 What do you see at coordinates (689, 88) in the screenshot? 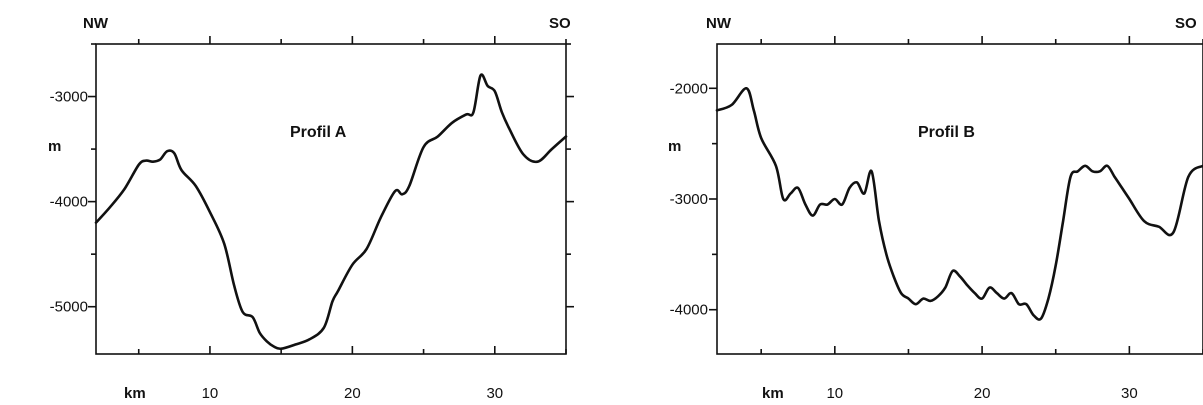
I see `y-tick-label: -2000` at bounding box center [689, 88].